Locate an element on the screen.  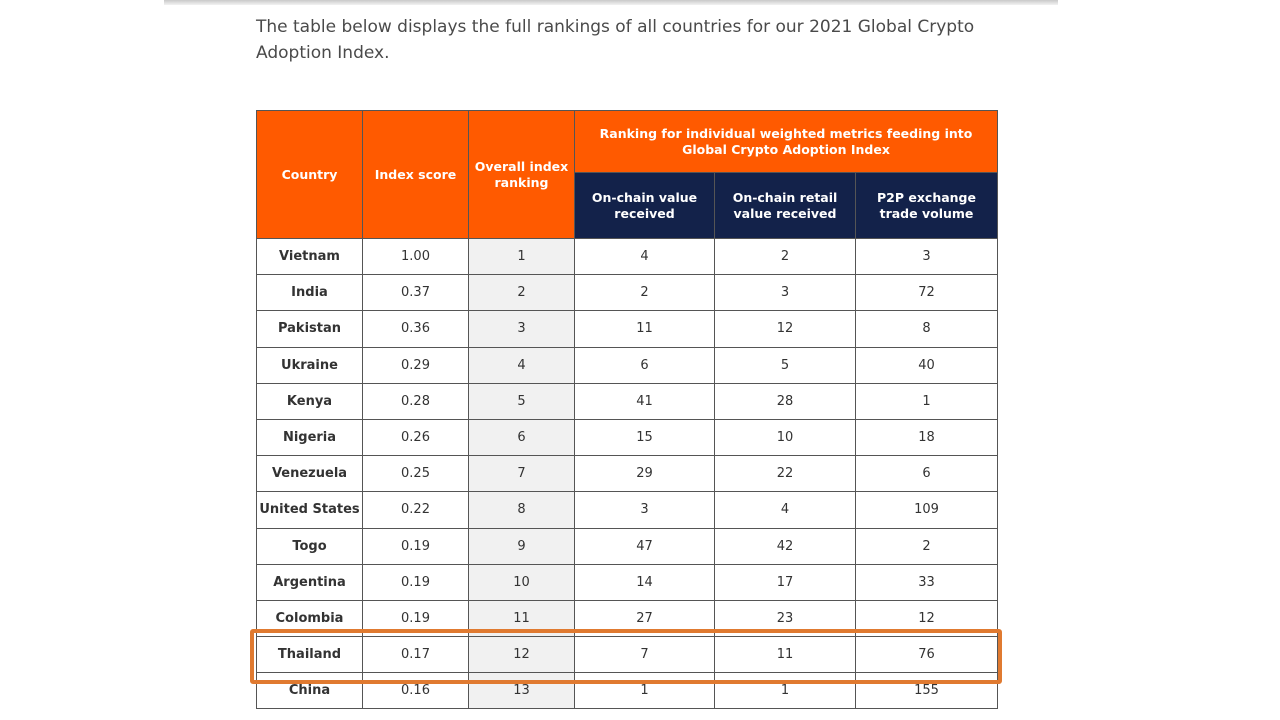
table-row: Pakistan 0.36 3 11 12 8 is located at coordinates (627, 329).